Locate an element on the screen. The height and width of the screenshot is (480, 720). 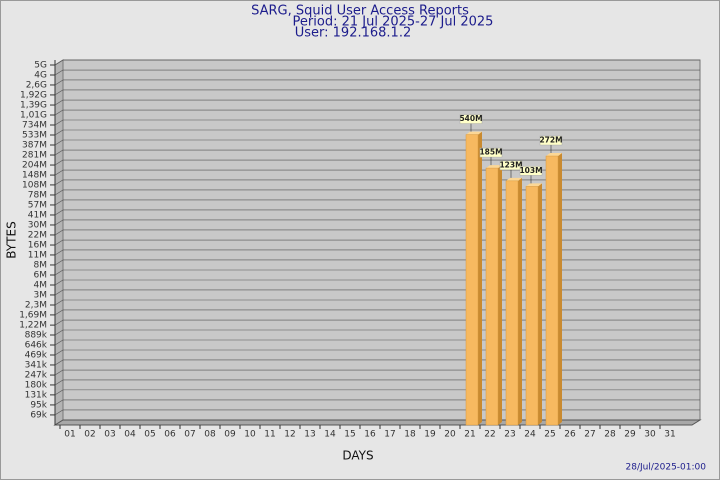
x-axis-label: DAYS is located at coordinates (357, 456).